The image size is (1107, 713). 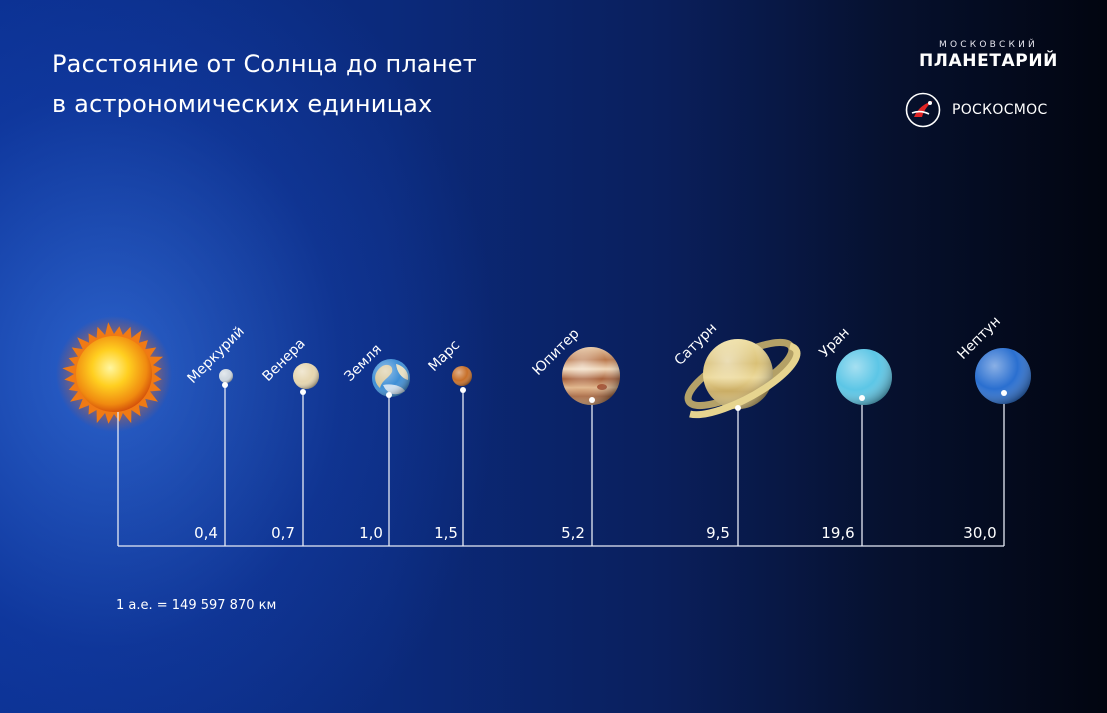 I want to click on title-line-1: Расстояние от Солнца до планет, so click(x=264, y=64).